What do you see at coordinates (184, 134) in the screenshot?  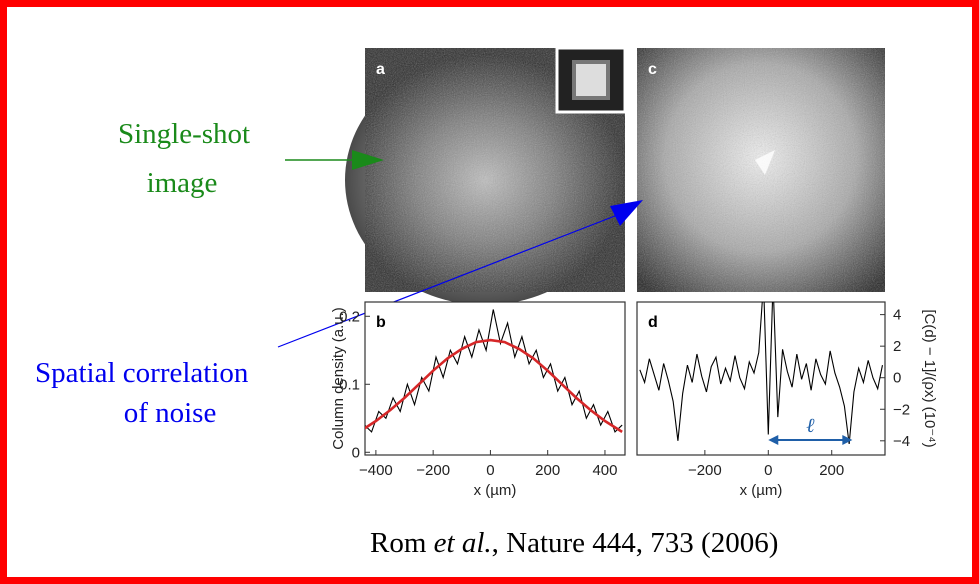 I see `annotation: Single-shot` at bounding box center [184, 134].